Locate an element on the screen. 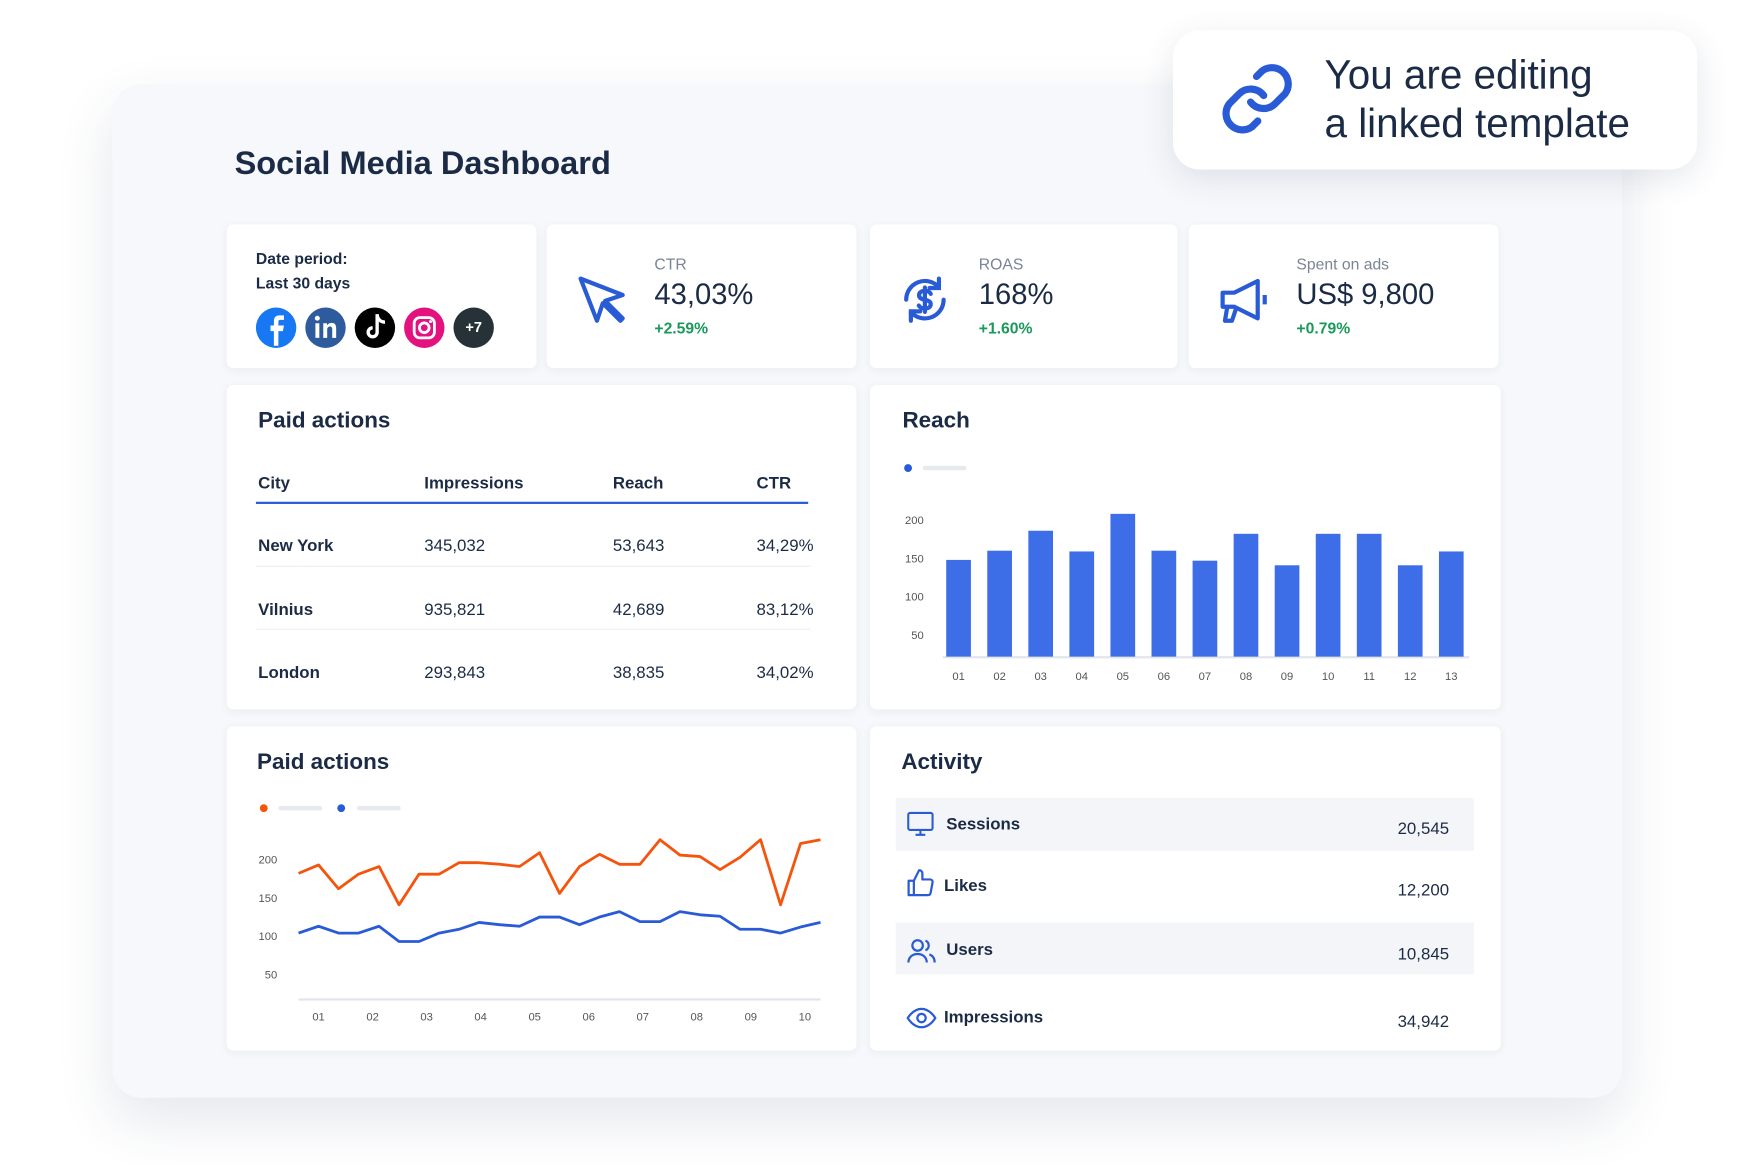 The width and height of the screenshot is (1760, 1165). table-cell: 42,689 is located at coordinates (638, 609).